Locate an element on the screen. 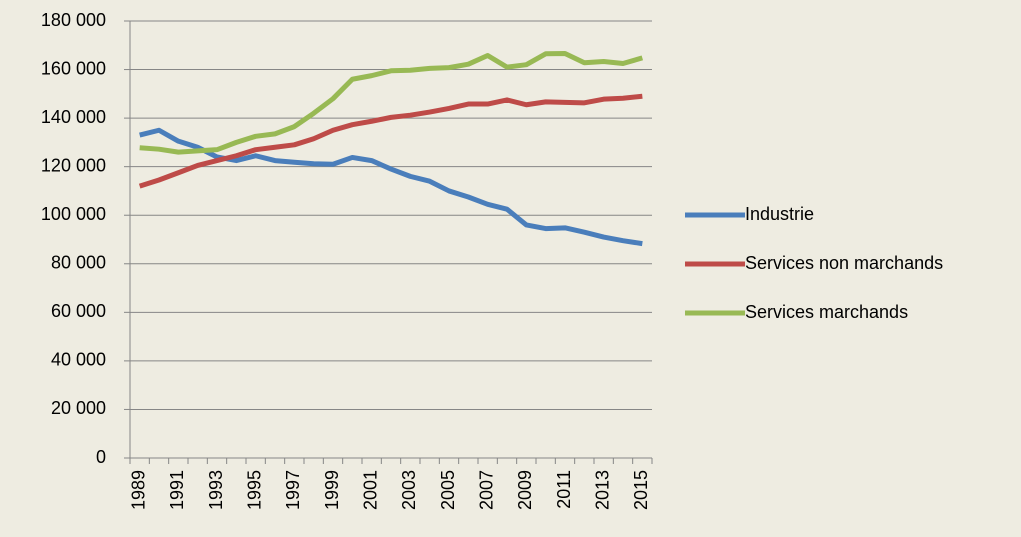  x-tick-label: 2007 is located at coordinates (486, 490).